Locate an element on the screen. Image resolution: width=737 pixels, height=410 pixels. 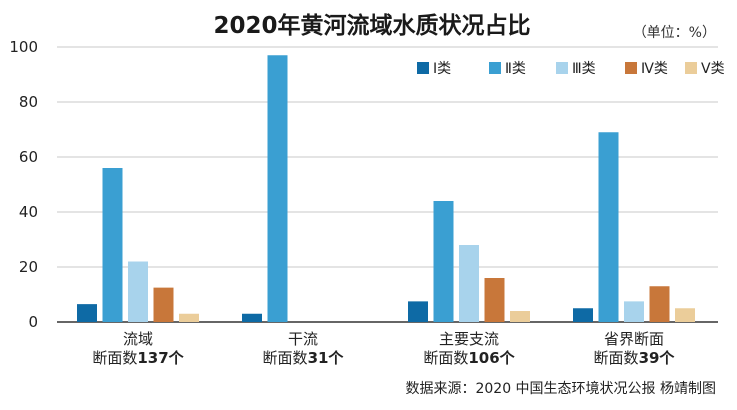
y-tick-label: 80 is located at coordinates (28, 102).